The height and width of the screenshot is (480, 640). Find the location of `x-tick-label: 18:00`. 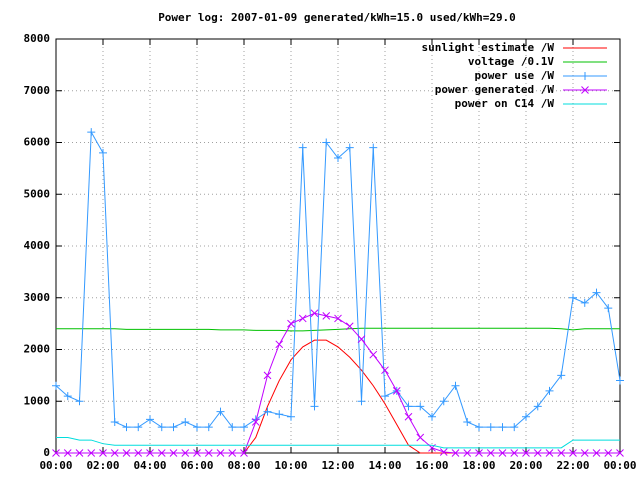

x-tick-label: 18:00 is located at coordinates (478, 465).